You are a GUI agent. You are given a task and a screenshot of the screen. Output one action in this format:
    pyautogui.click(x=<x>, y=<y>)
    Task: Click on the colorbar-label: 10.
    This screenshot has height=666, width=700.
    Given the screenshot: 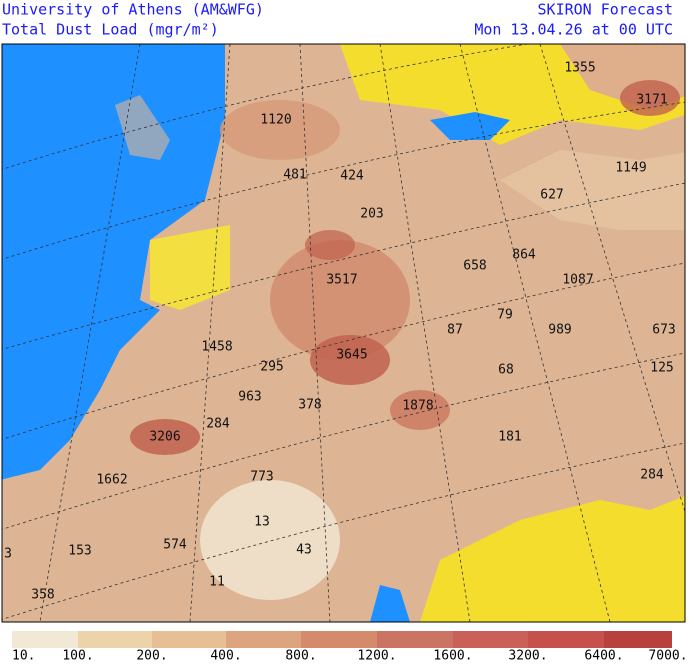 What is the action you would take?
    pyautogui.click(x=23, y=656)
    